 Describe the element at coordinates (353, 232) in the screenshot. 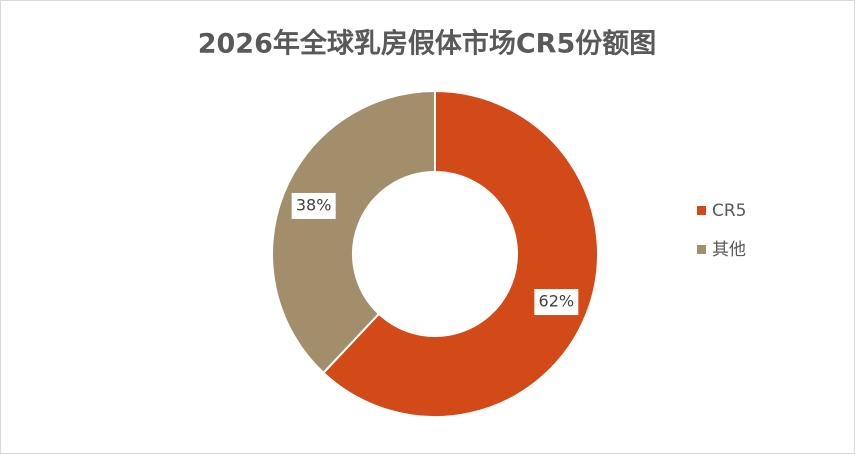

I see `donut-slice` at that location.